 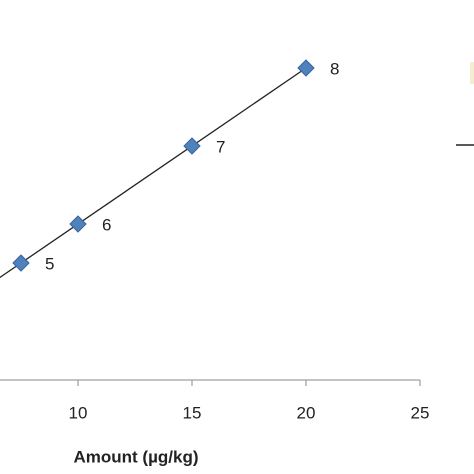 I want to click on x-tick-label: 15, so click(x=192, y=412).